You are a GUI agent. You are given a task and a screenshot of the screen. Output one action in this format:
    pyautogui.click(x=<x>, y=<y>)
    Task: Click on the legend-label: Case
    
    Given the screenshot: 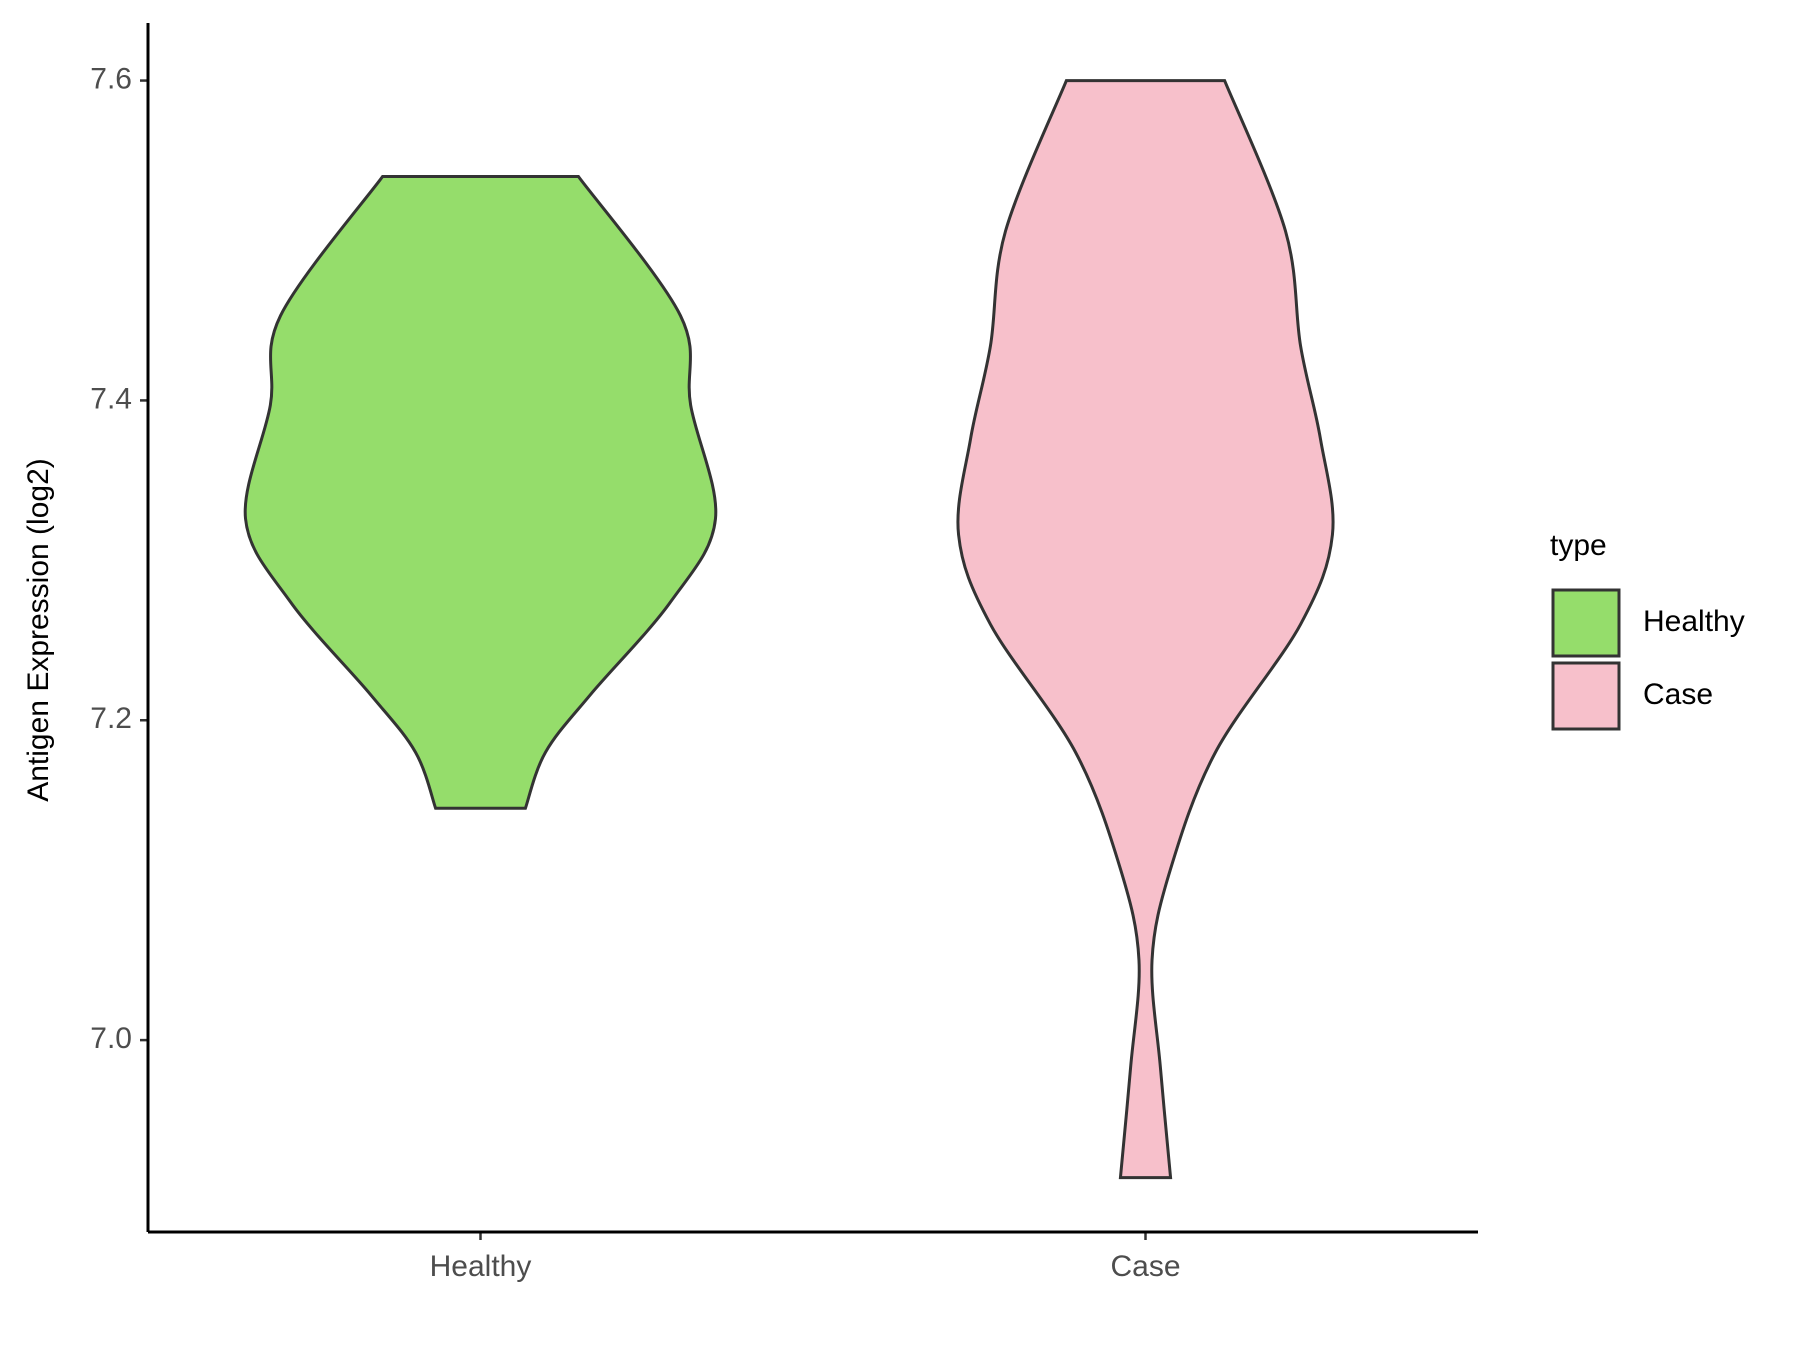 What is the action you would take?
    pyautogui.click(x=1678, y=694)
    